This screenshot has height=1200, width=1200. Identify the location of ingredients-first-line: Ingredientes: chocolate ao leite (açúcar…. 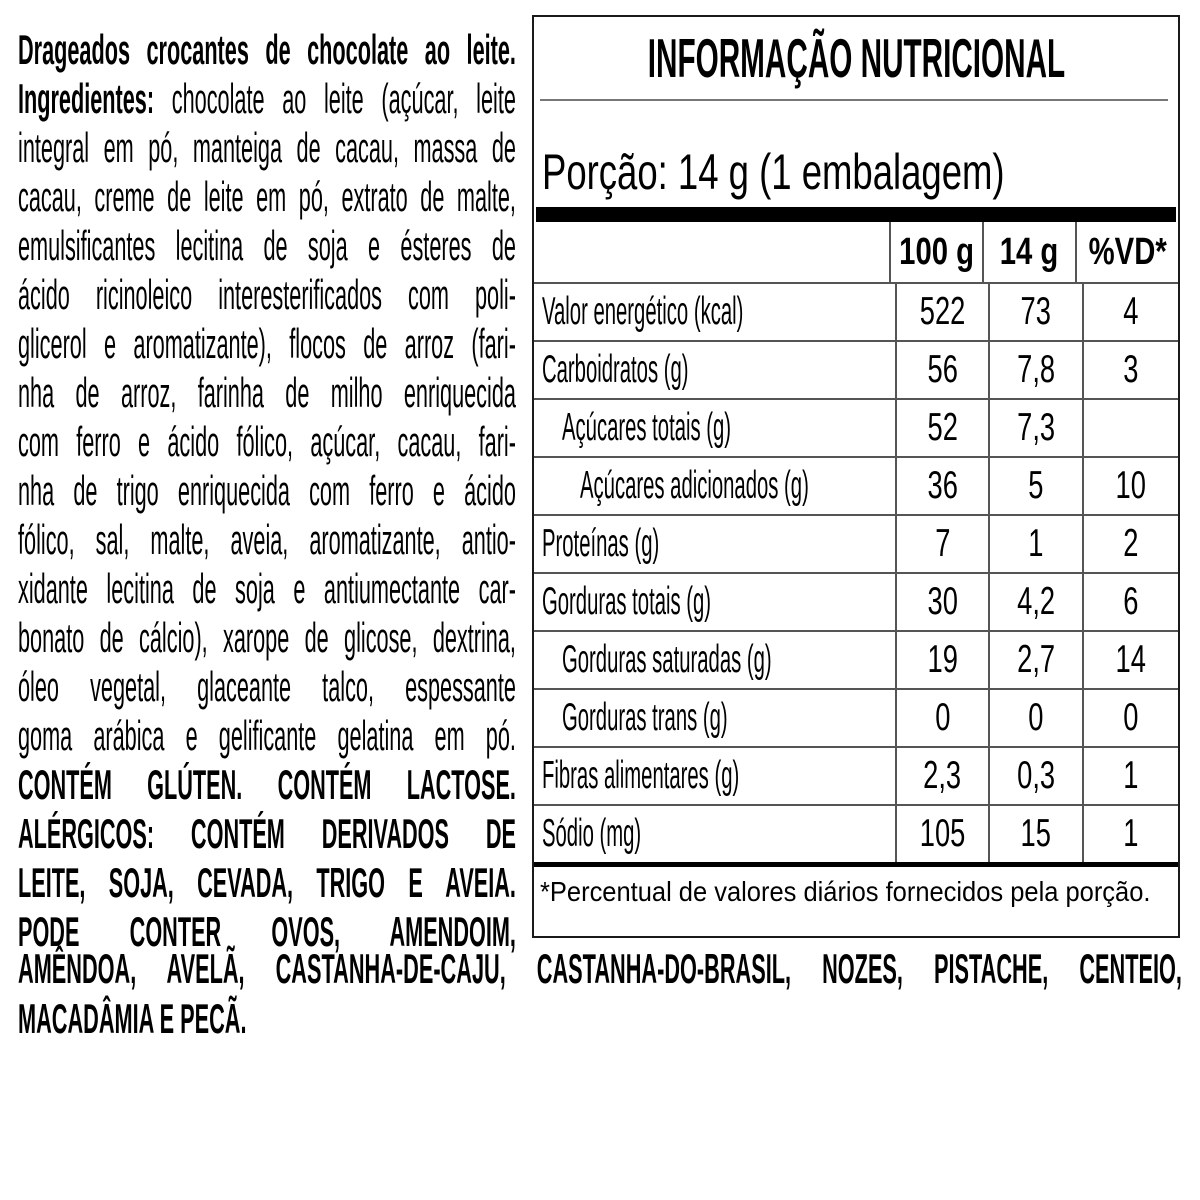
(267, 98).